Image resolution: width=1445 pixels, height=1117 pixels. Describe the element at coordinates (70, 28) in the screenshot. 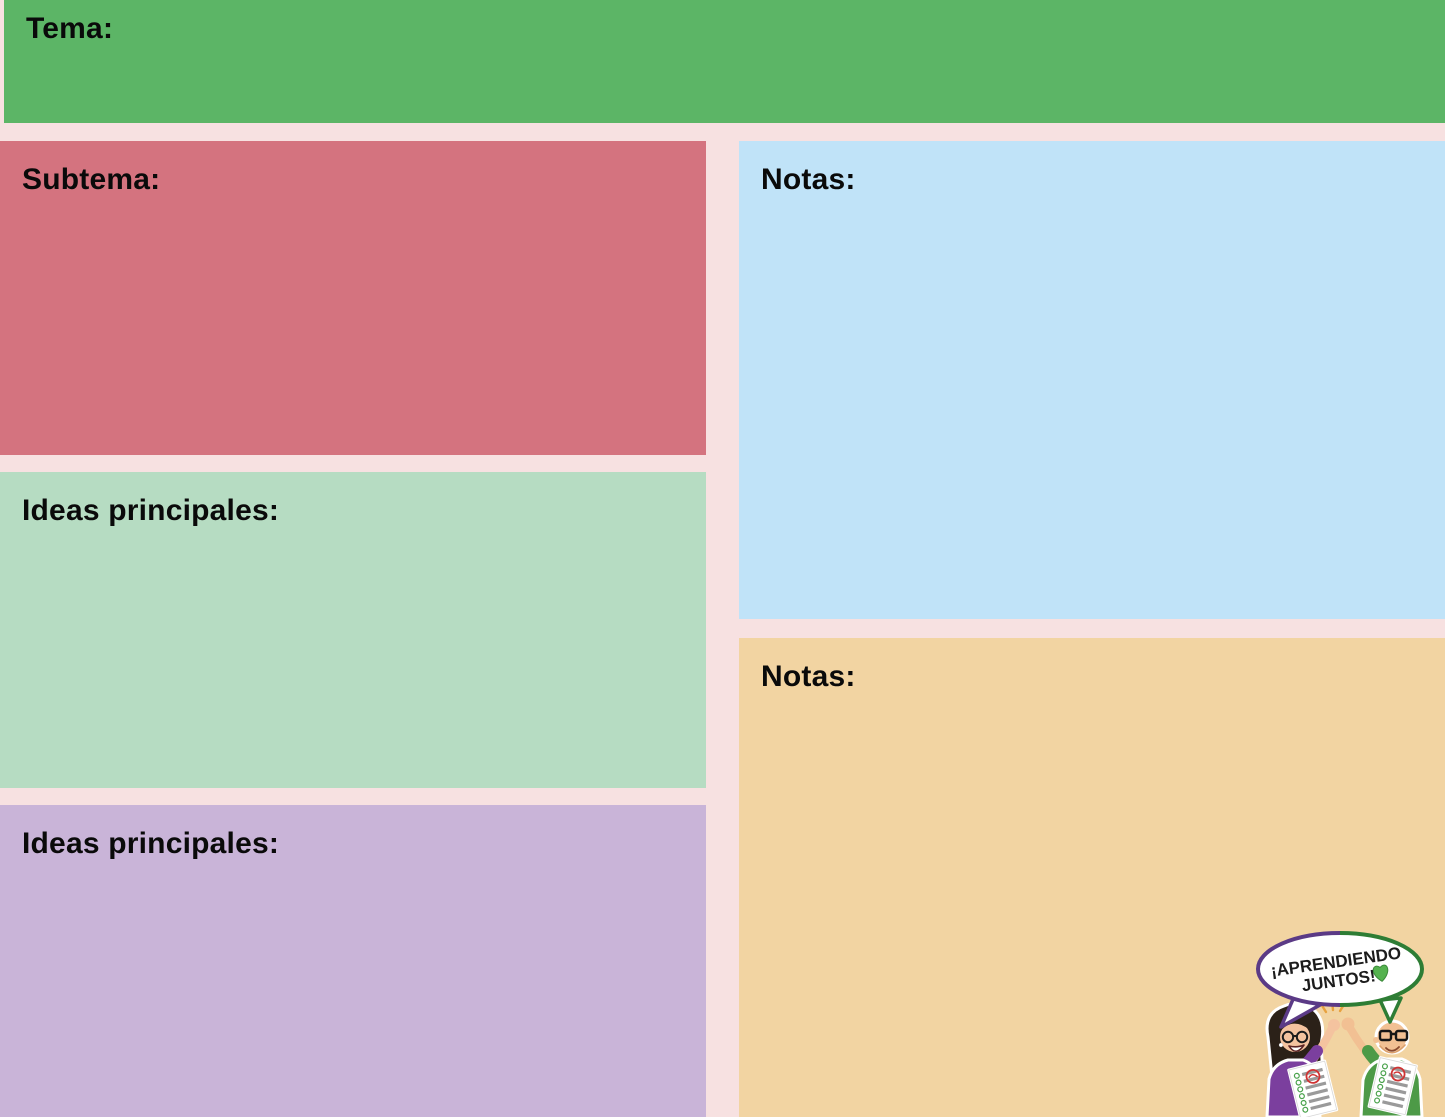

I see `tema-label: Tema:` at that location.